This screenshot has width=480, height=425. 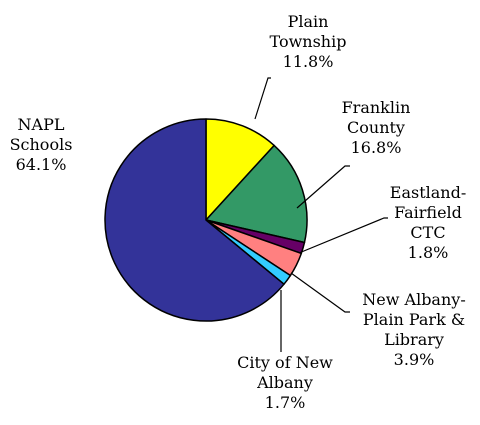 What do you see at coordinates (308, 61) in the screenshot?
I see `slice-value-label: 11.8%` at bounding box center [308, 61].